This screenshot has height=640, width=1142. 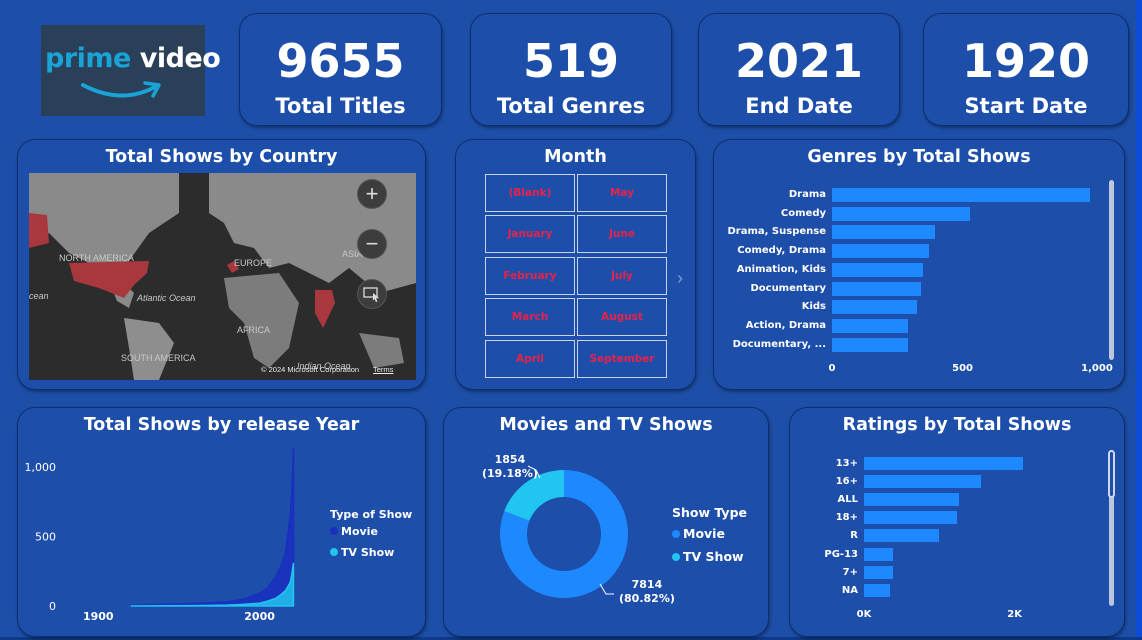 I want to click on map-terms-link: Terms, so click(x=383, y=369).